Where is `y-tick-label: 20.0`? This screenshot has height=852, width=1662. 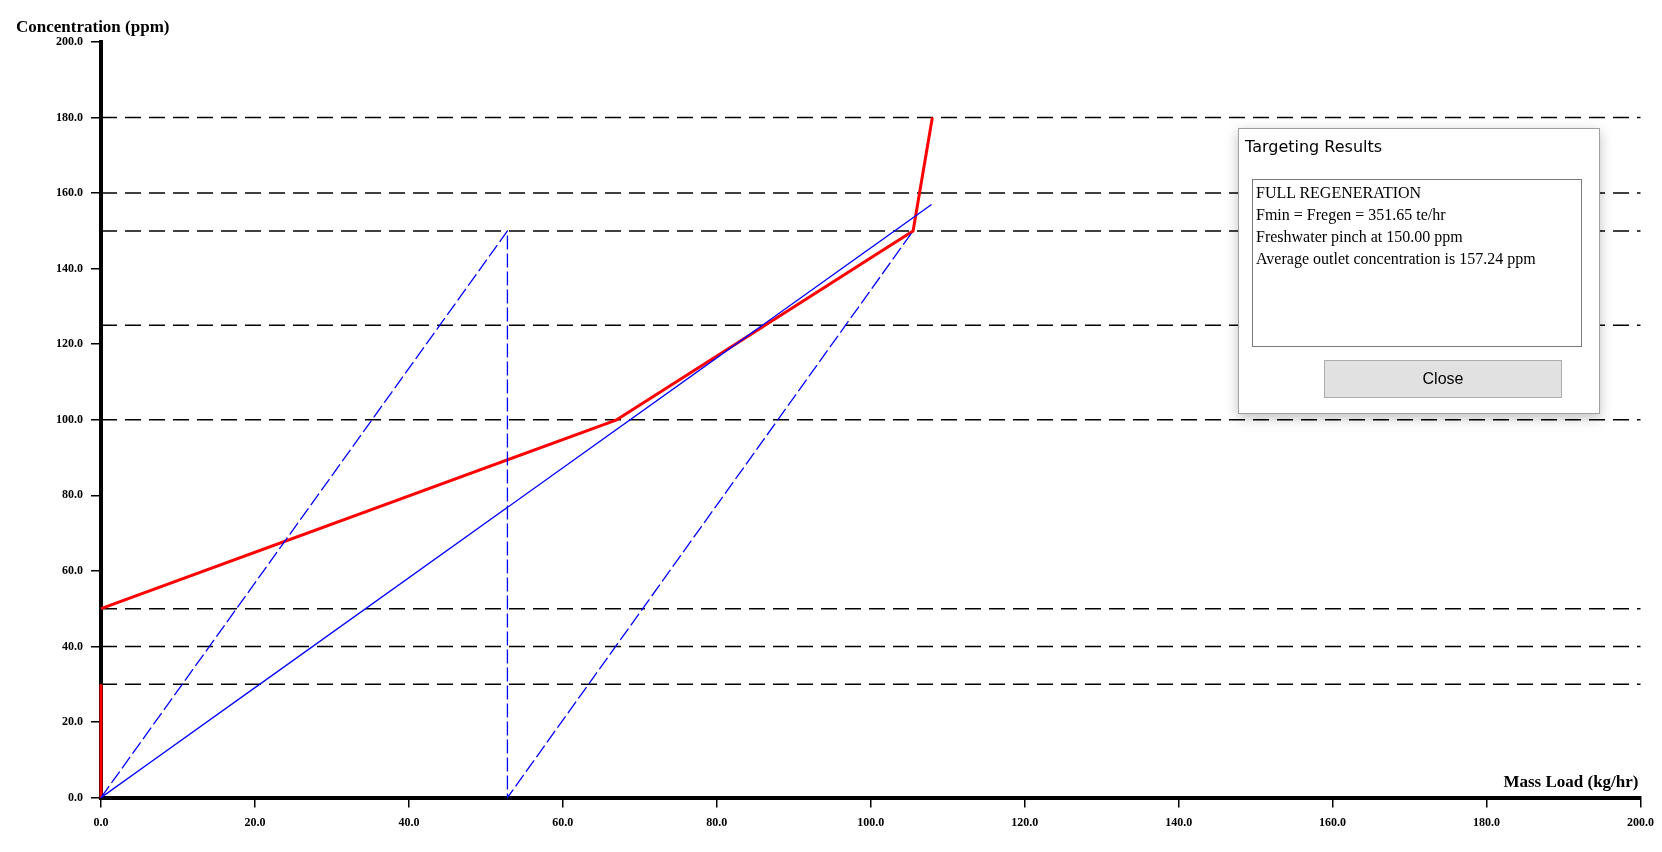
y-tick-label: 20.0 is located at coordinates (72, 721).